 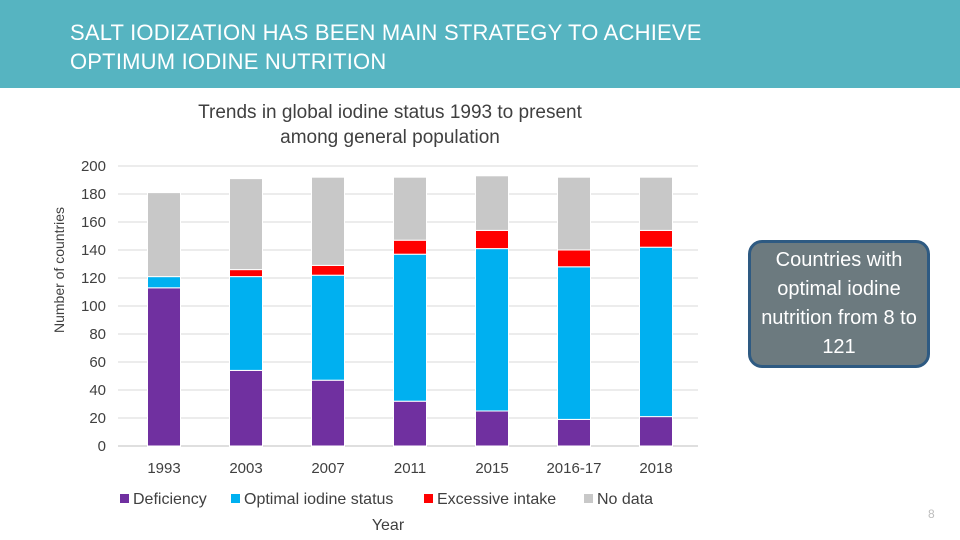 What do you see at coordinates (656, 203) in the screenshot?
I see `bar-no-data-2018` at bounding box center [656, 203].